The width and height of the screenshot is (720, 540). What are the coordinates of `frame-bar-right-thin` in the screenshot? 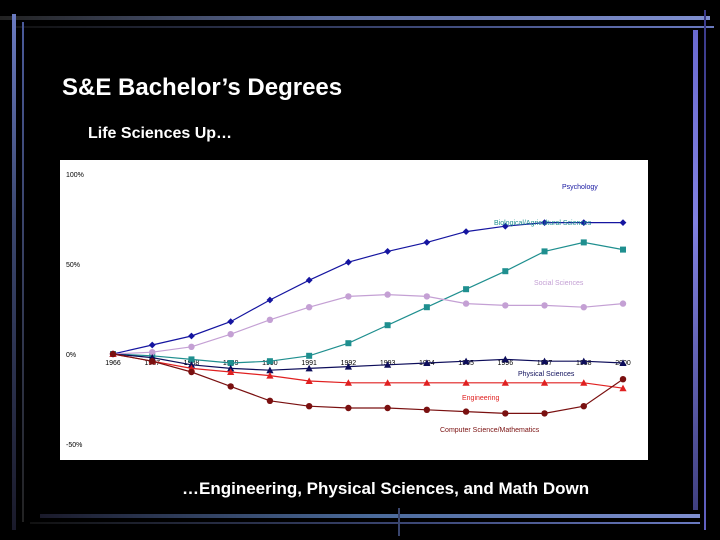 It's located at (705, 270).